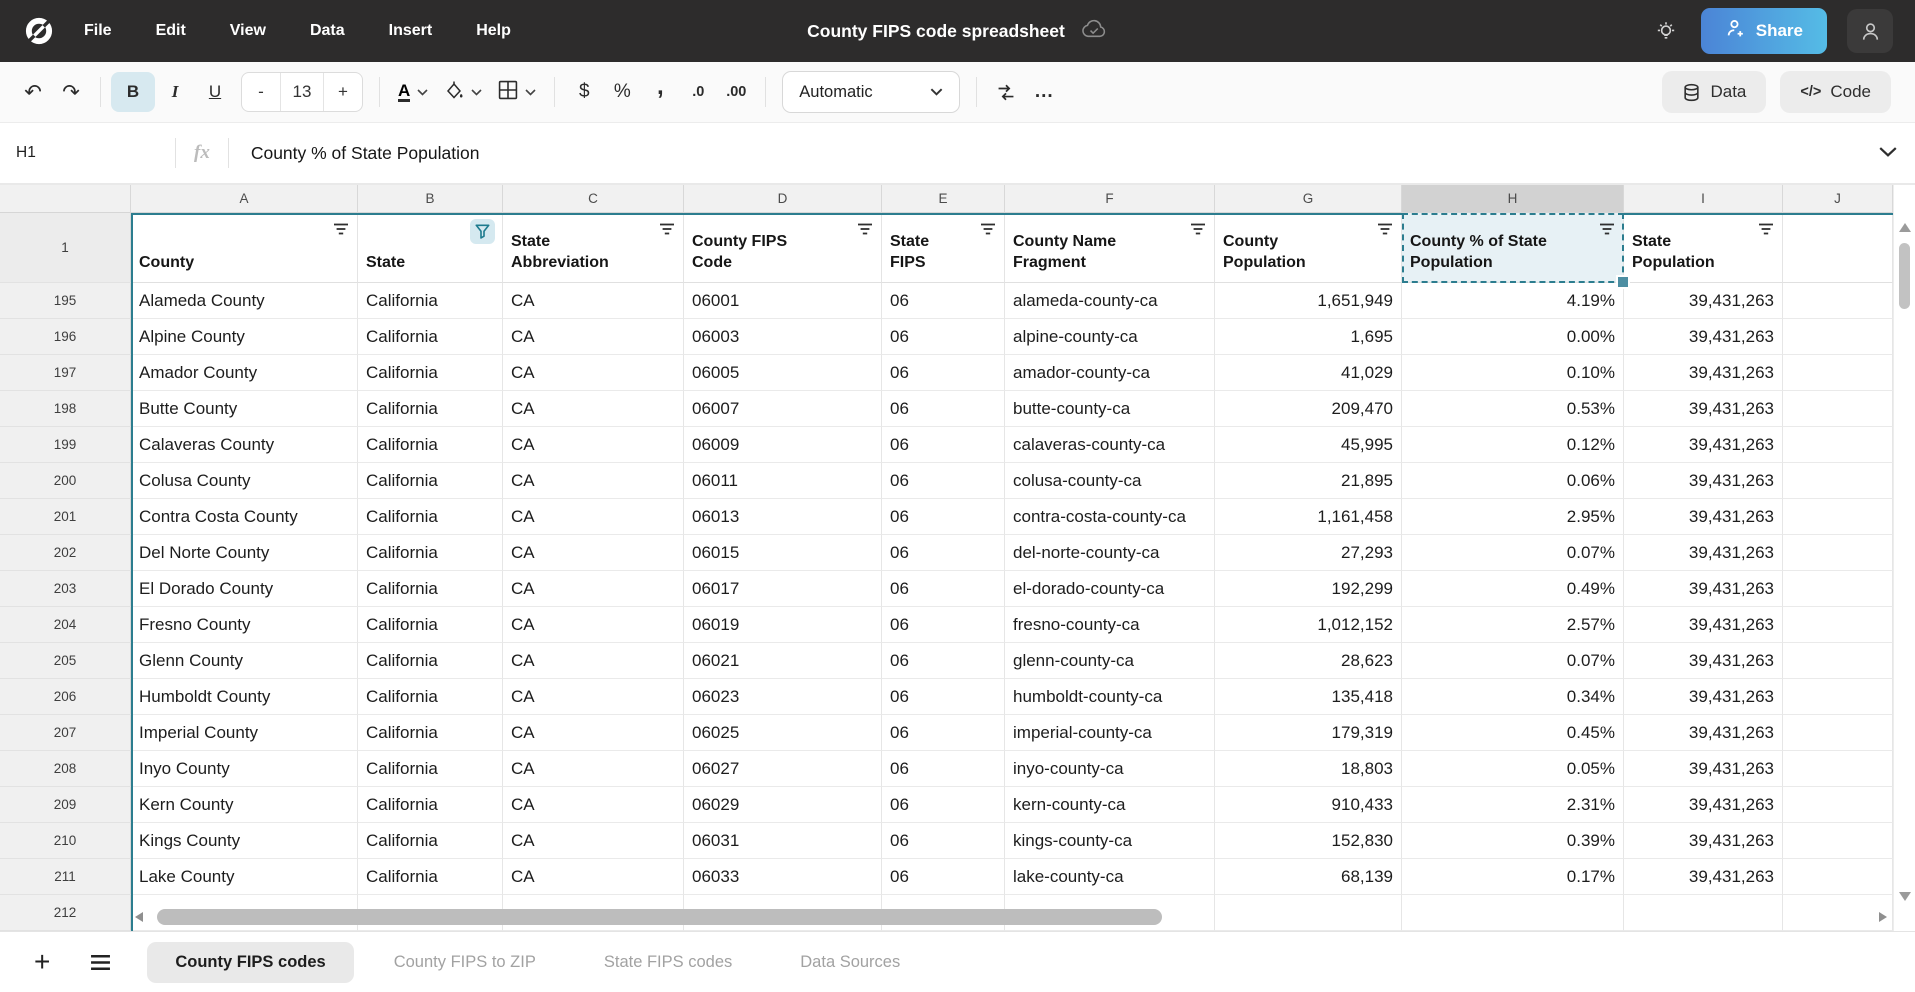 The width and height of the screenshot is (1915, 992). Describe the element at coordinates (1308, 199) in the screenshot. I see `column-header-G: G` at that location.